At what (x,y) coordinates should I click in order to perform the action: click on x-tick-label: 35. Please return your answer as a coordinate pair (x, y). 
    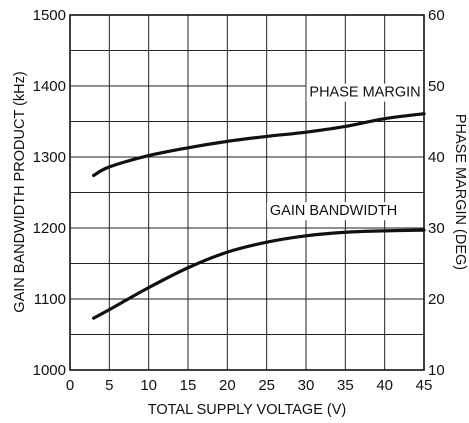
    Looking at the image, I should click on (345, 385).